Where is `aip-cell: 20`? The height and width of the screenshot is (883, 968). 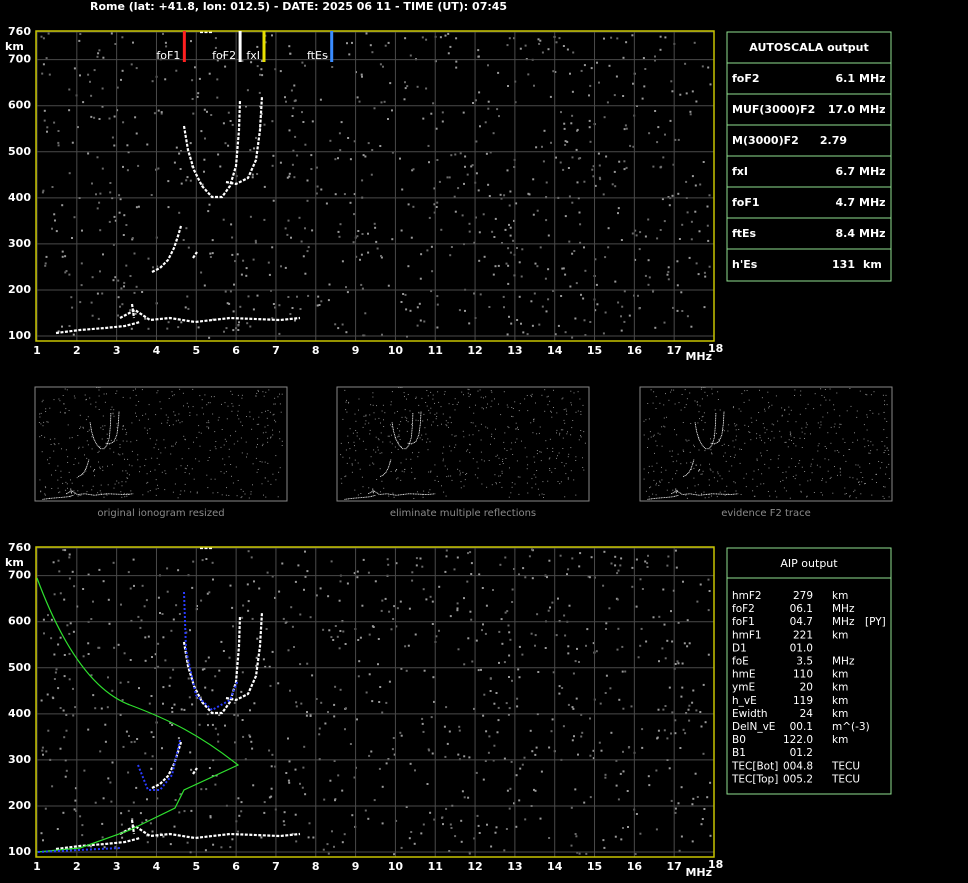
aip-cell: 20 is located at coordinates (806, 688).